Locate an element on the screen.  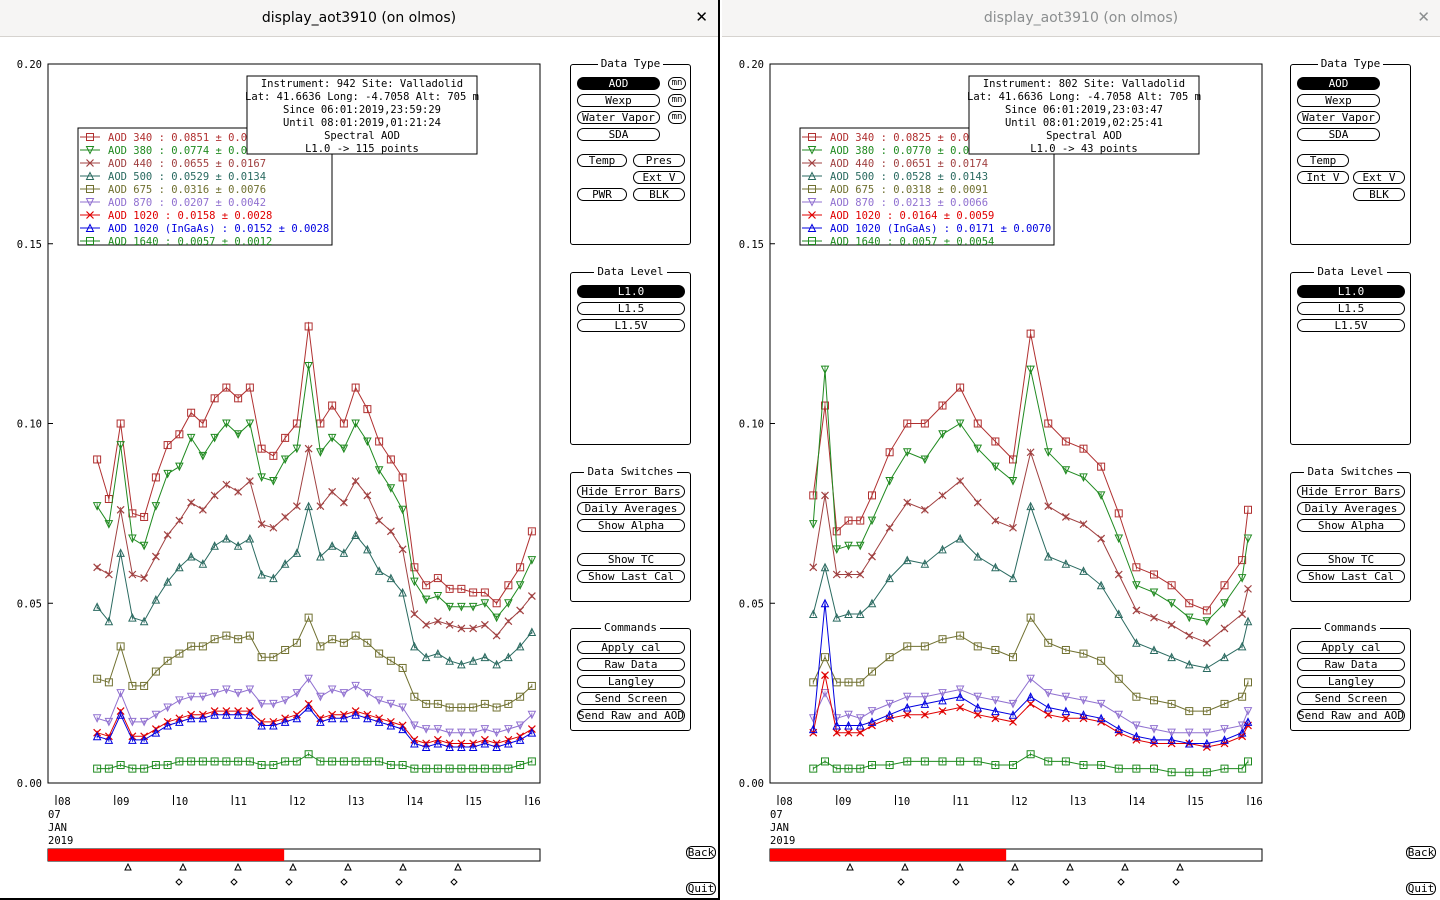
water-vapor-mn-button: mn is located at coordinates (677, 117).